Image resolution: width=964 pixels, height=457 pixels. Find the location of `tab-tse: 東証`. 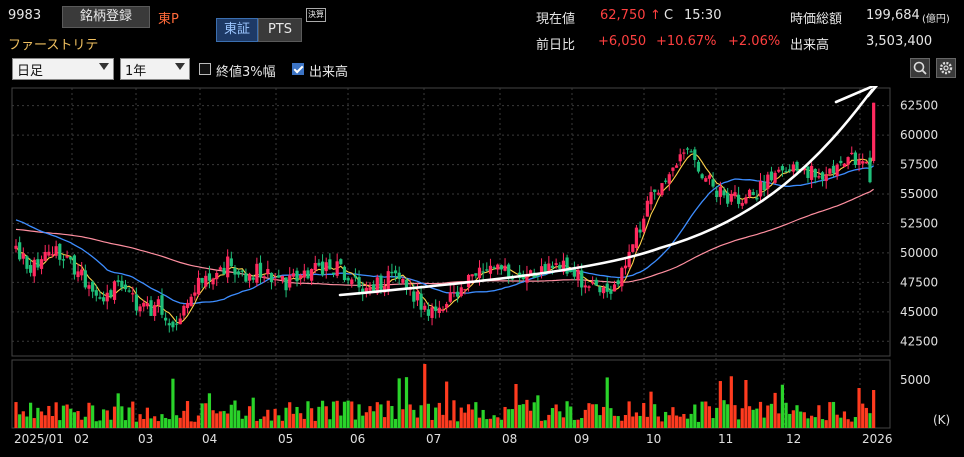

tab-tse: 東証 is located at coordinates (237, 30).